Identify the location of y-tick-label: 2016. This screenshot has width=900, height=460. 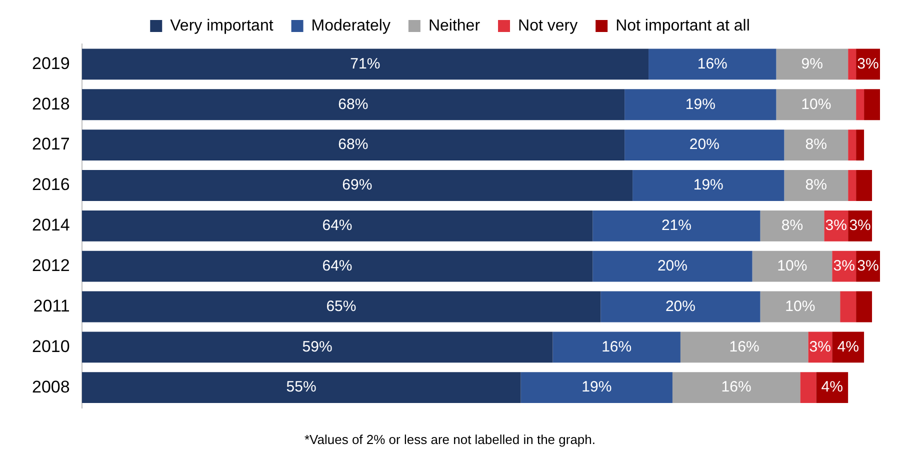
(51, 184).